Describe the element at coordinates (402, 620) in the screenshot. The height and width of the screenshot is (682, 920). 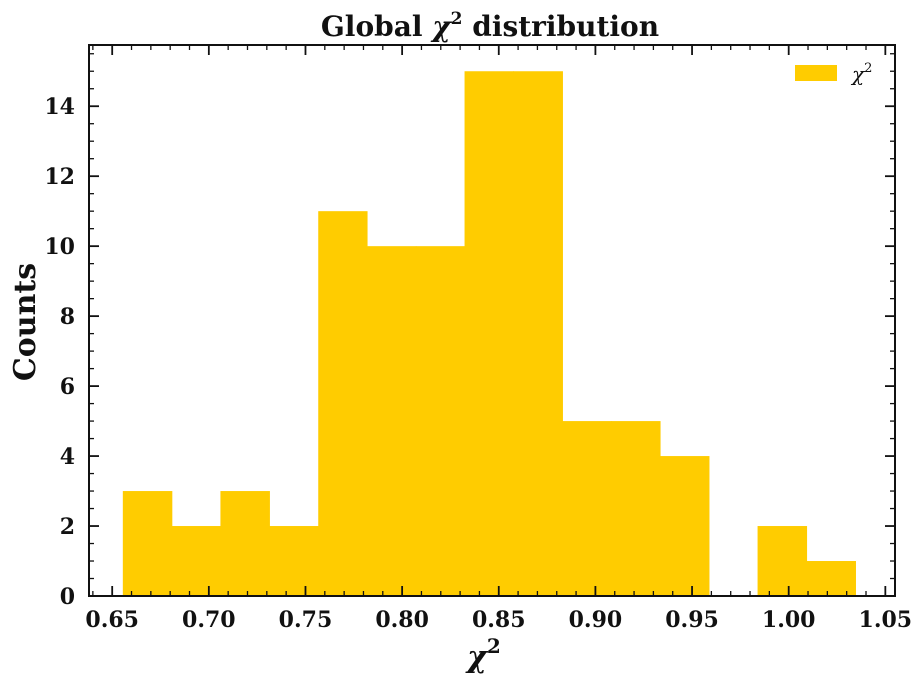
I see `x-tick-label: 0.80` at that location.